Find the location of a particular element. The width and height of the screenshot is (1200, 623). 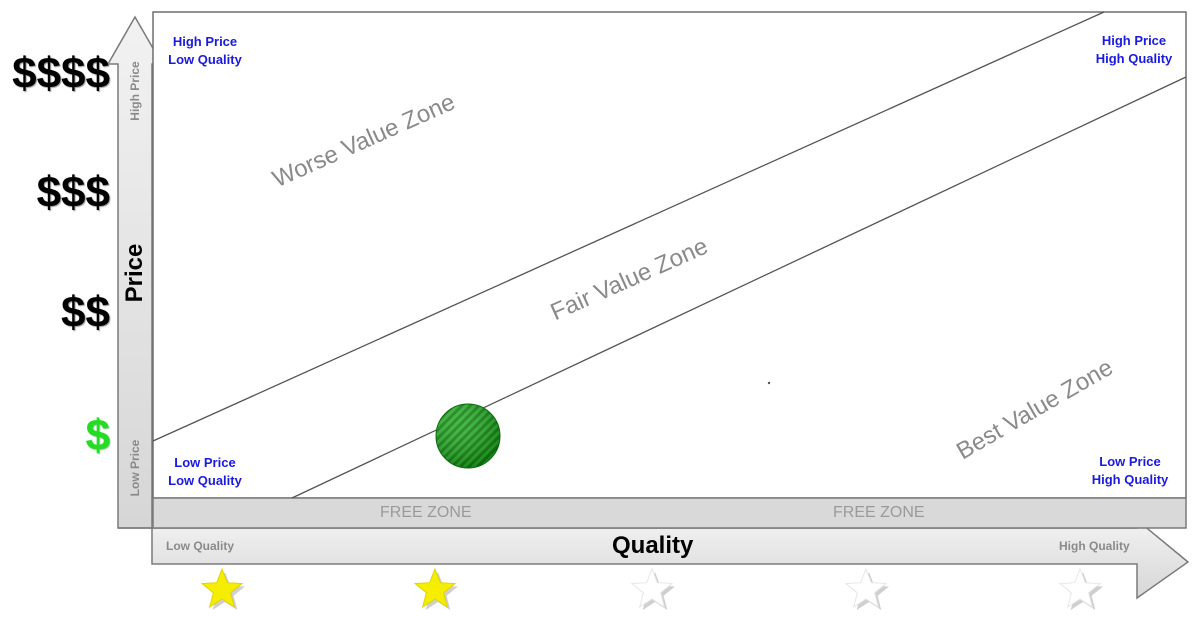

corner-bottom-left: Low Price Low Quality is located at coordinates (205, 471).